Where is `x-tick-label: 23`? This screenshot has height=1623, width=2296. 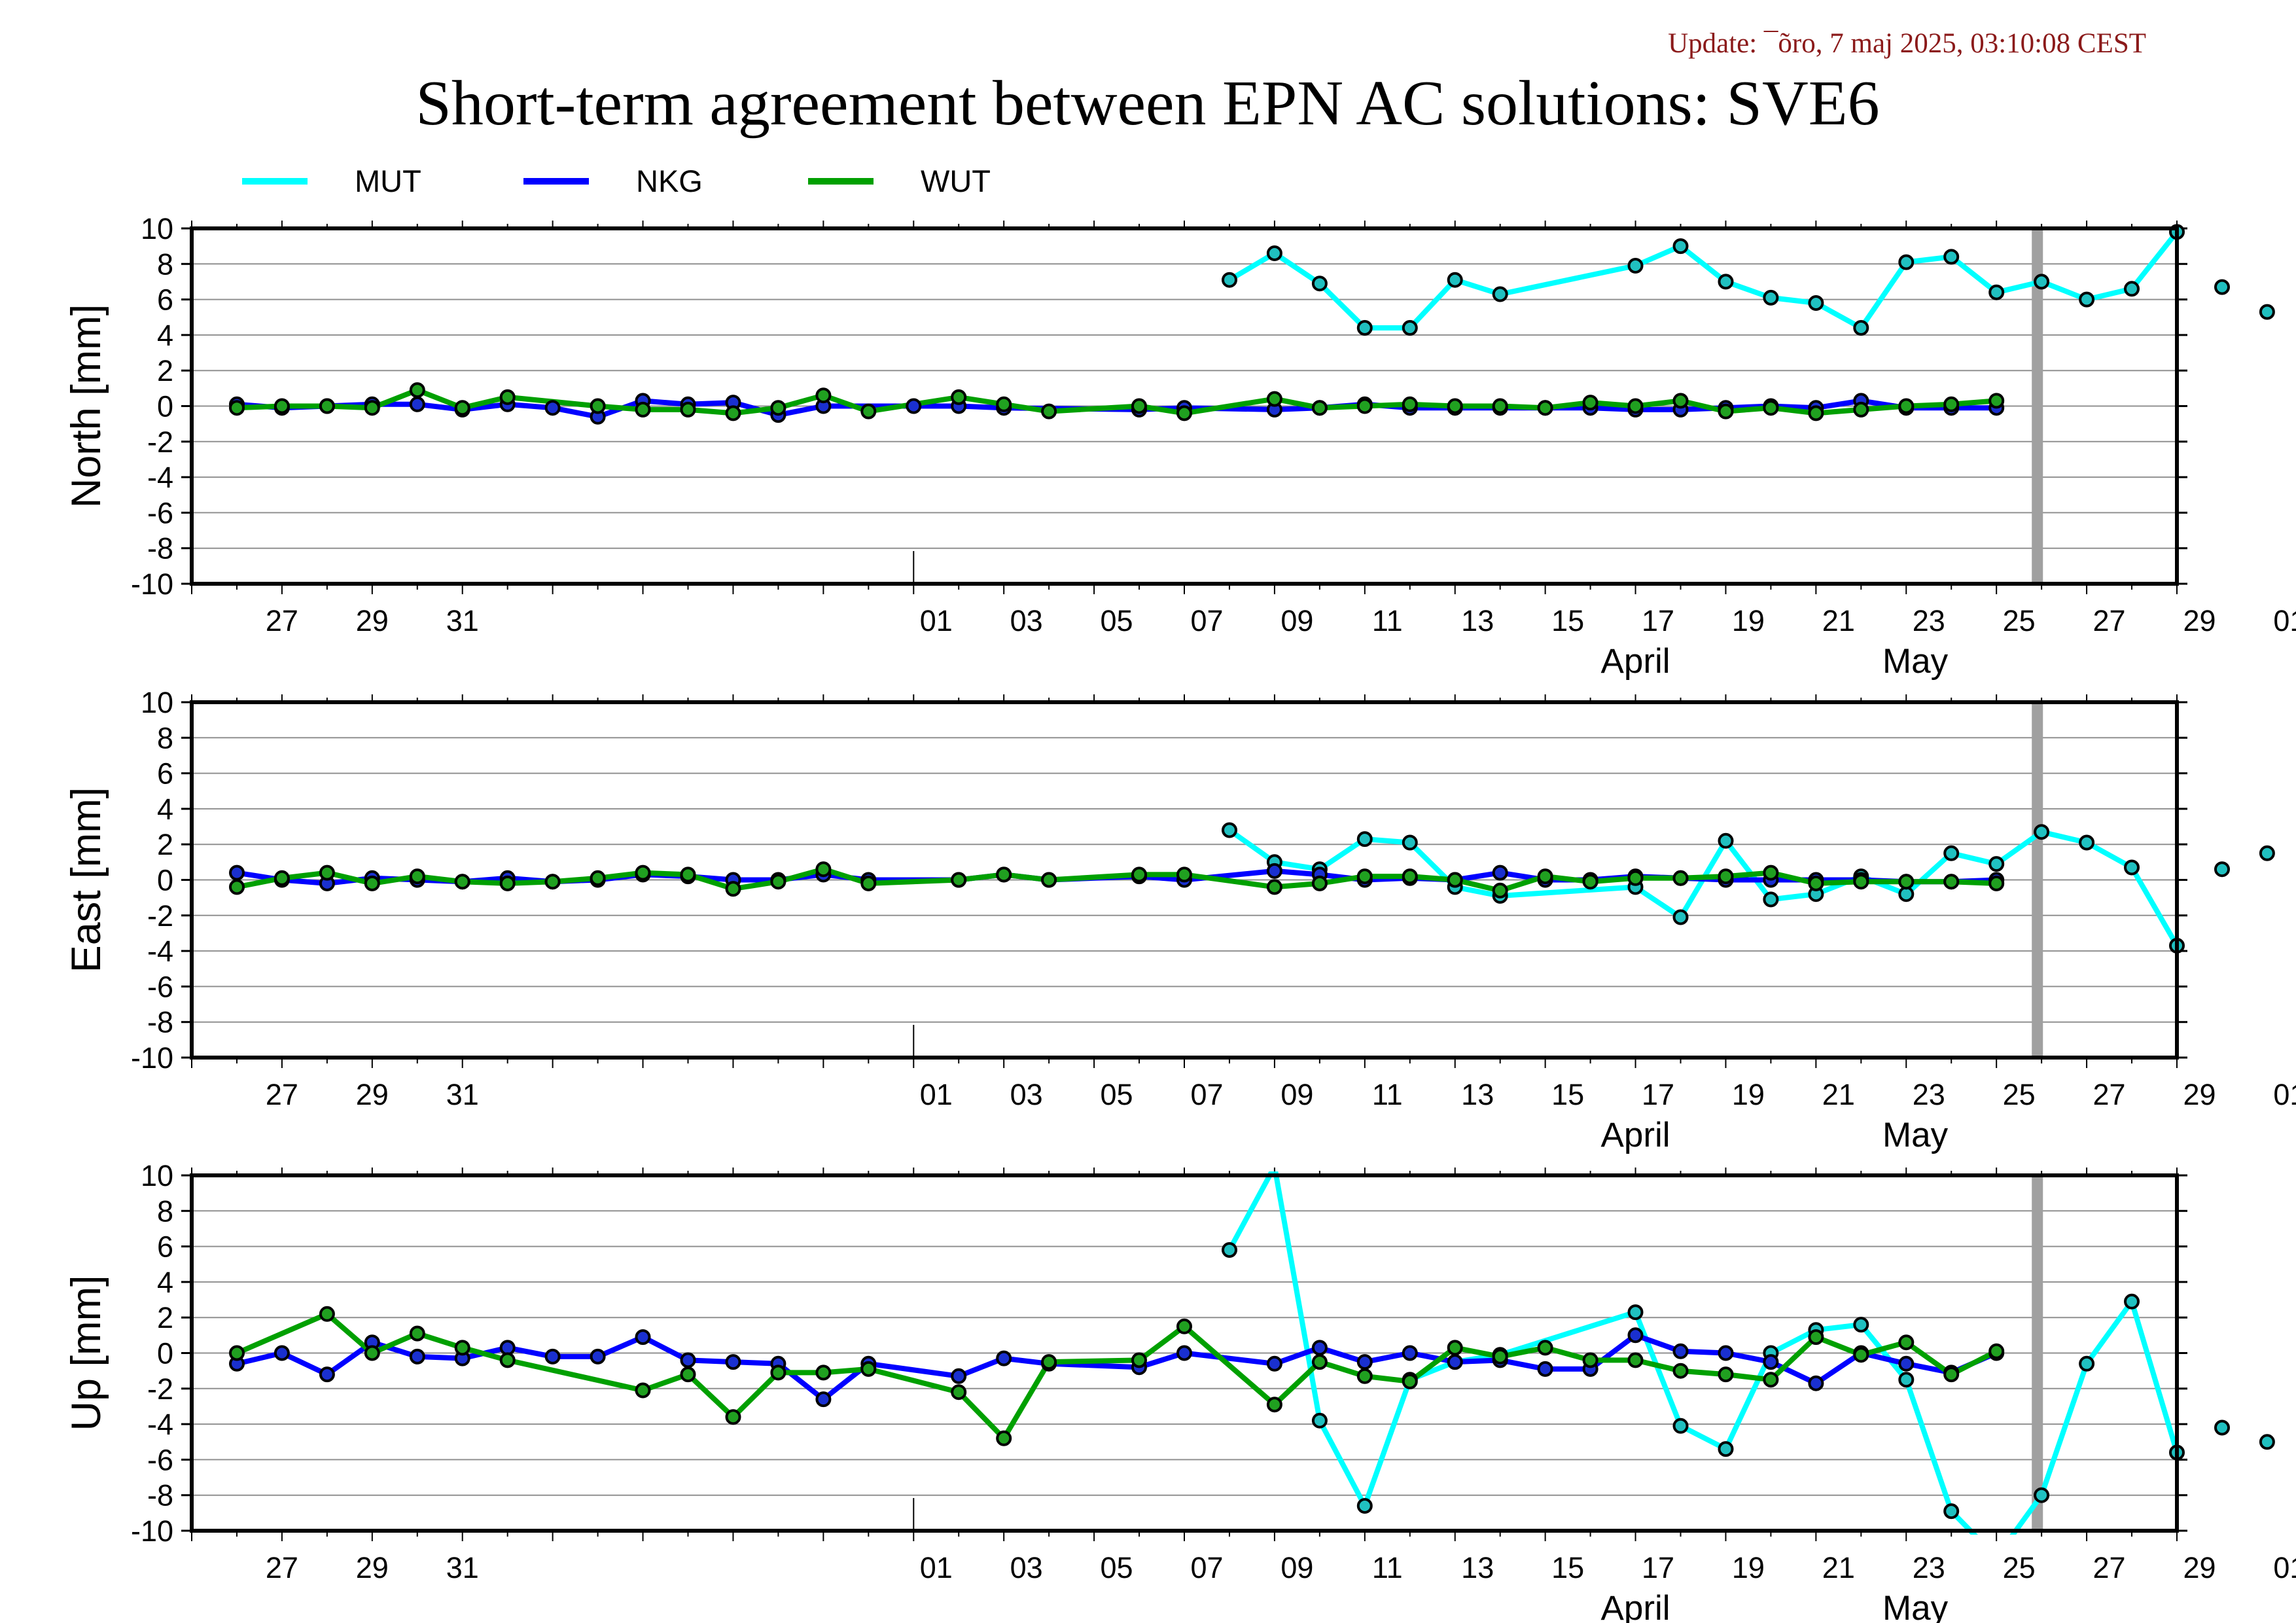
x-tick-label: 23 is located at coordinates (1929, 1567).